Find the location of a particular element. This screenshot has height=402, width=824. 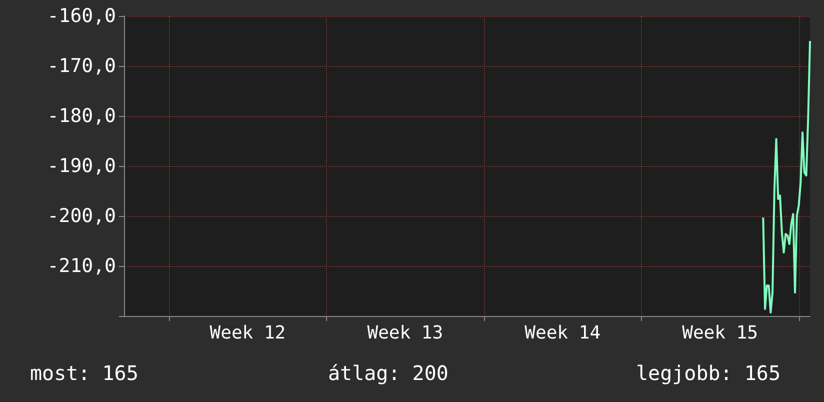

text: átlag: 200 is located at coordinates (388, 373).